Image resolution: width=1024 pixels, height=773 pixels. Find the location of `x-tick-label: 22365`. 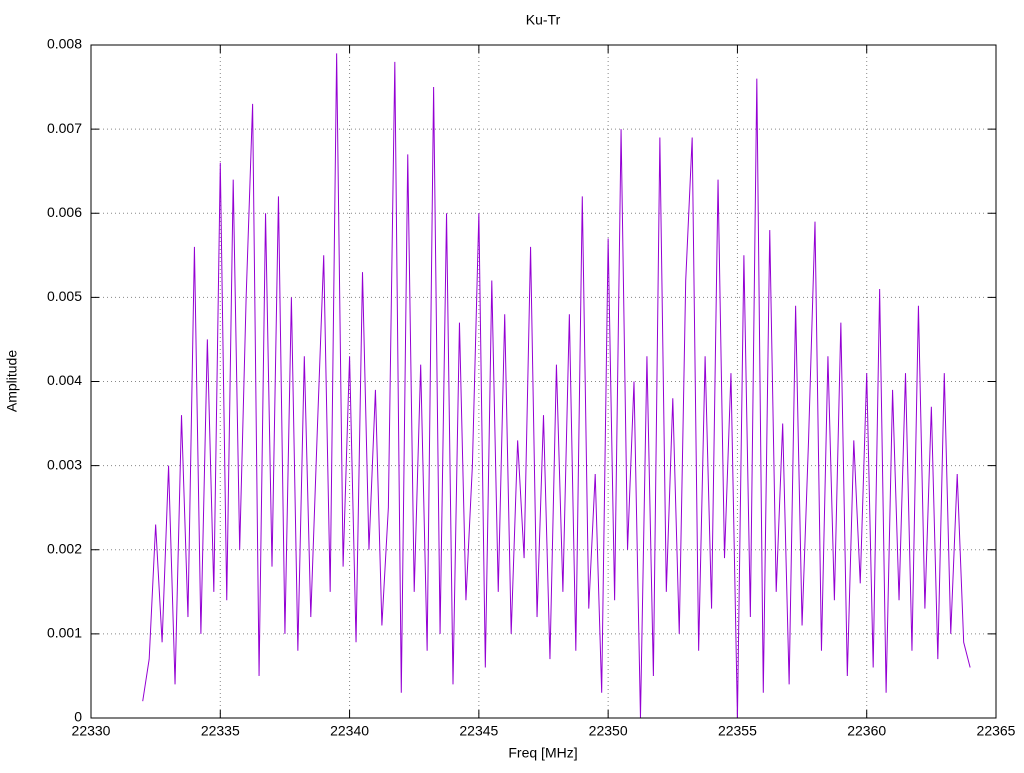

x-tick-label: 22365 is located at coordinates (996, 731).